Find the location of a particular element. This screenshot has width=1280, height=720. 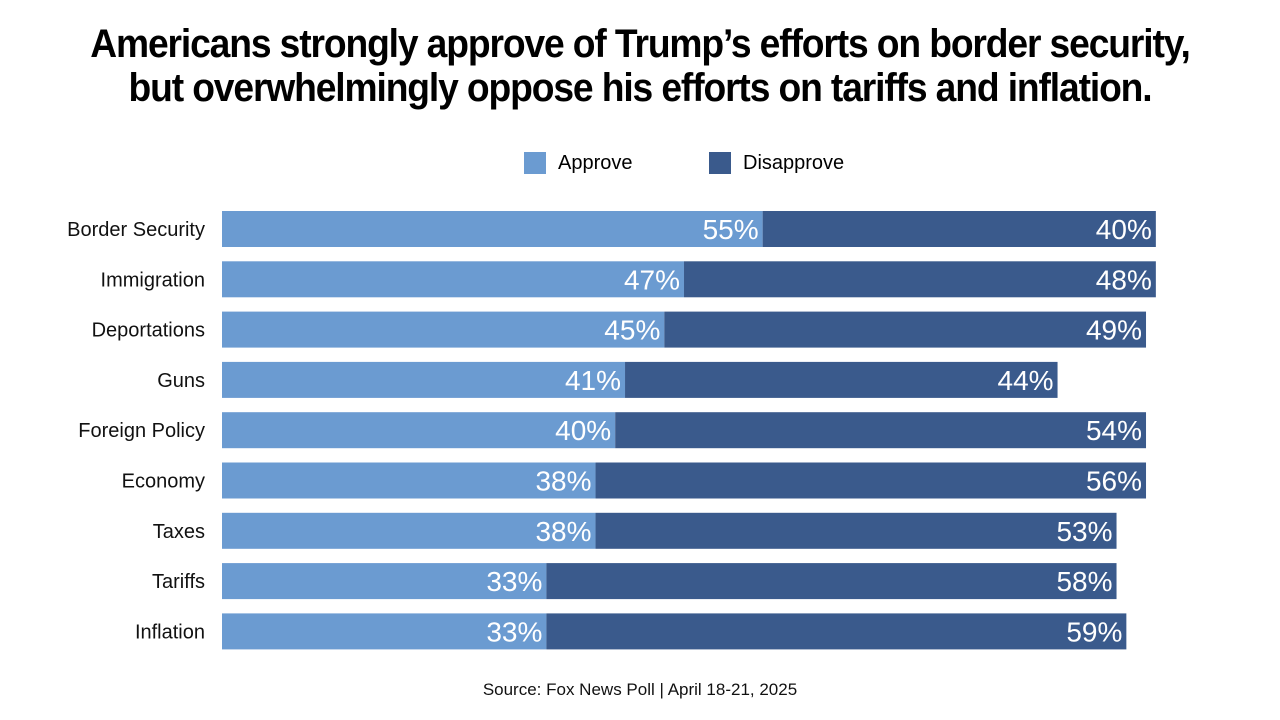

legend-label-disapprove: Disapprove is located at coordinates (794, 162).